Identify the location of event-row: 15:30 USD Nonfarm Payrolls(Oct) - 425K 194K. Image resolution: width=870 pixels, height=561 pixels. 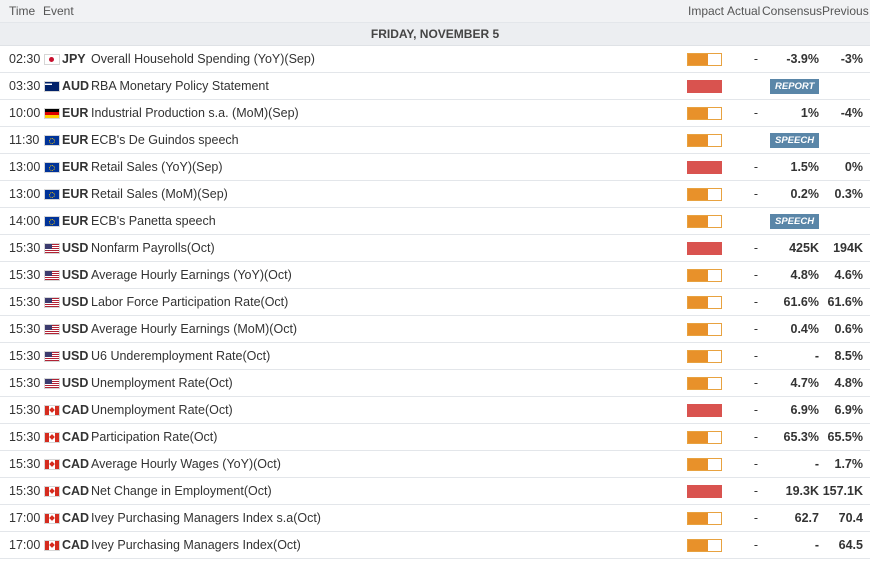
(435, 248).